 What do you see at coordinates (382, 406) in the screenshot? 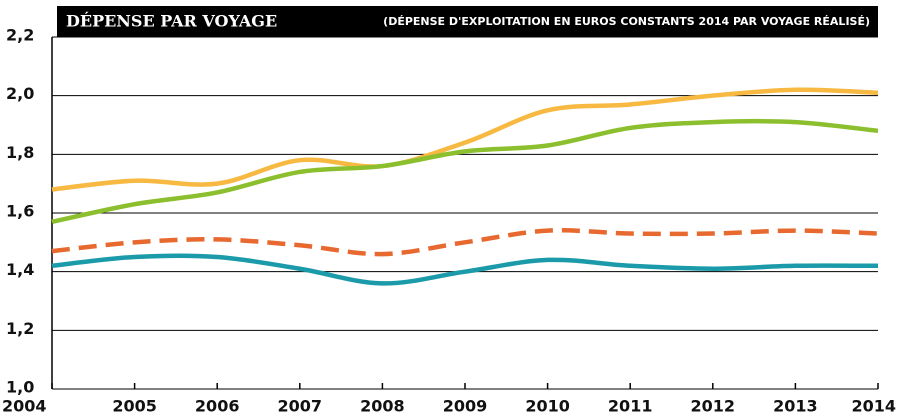
I see `x-tick-label: 2008` at bounding box center [382, 406].